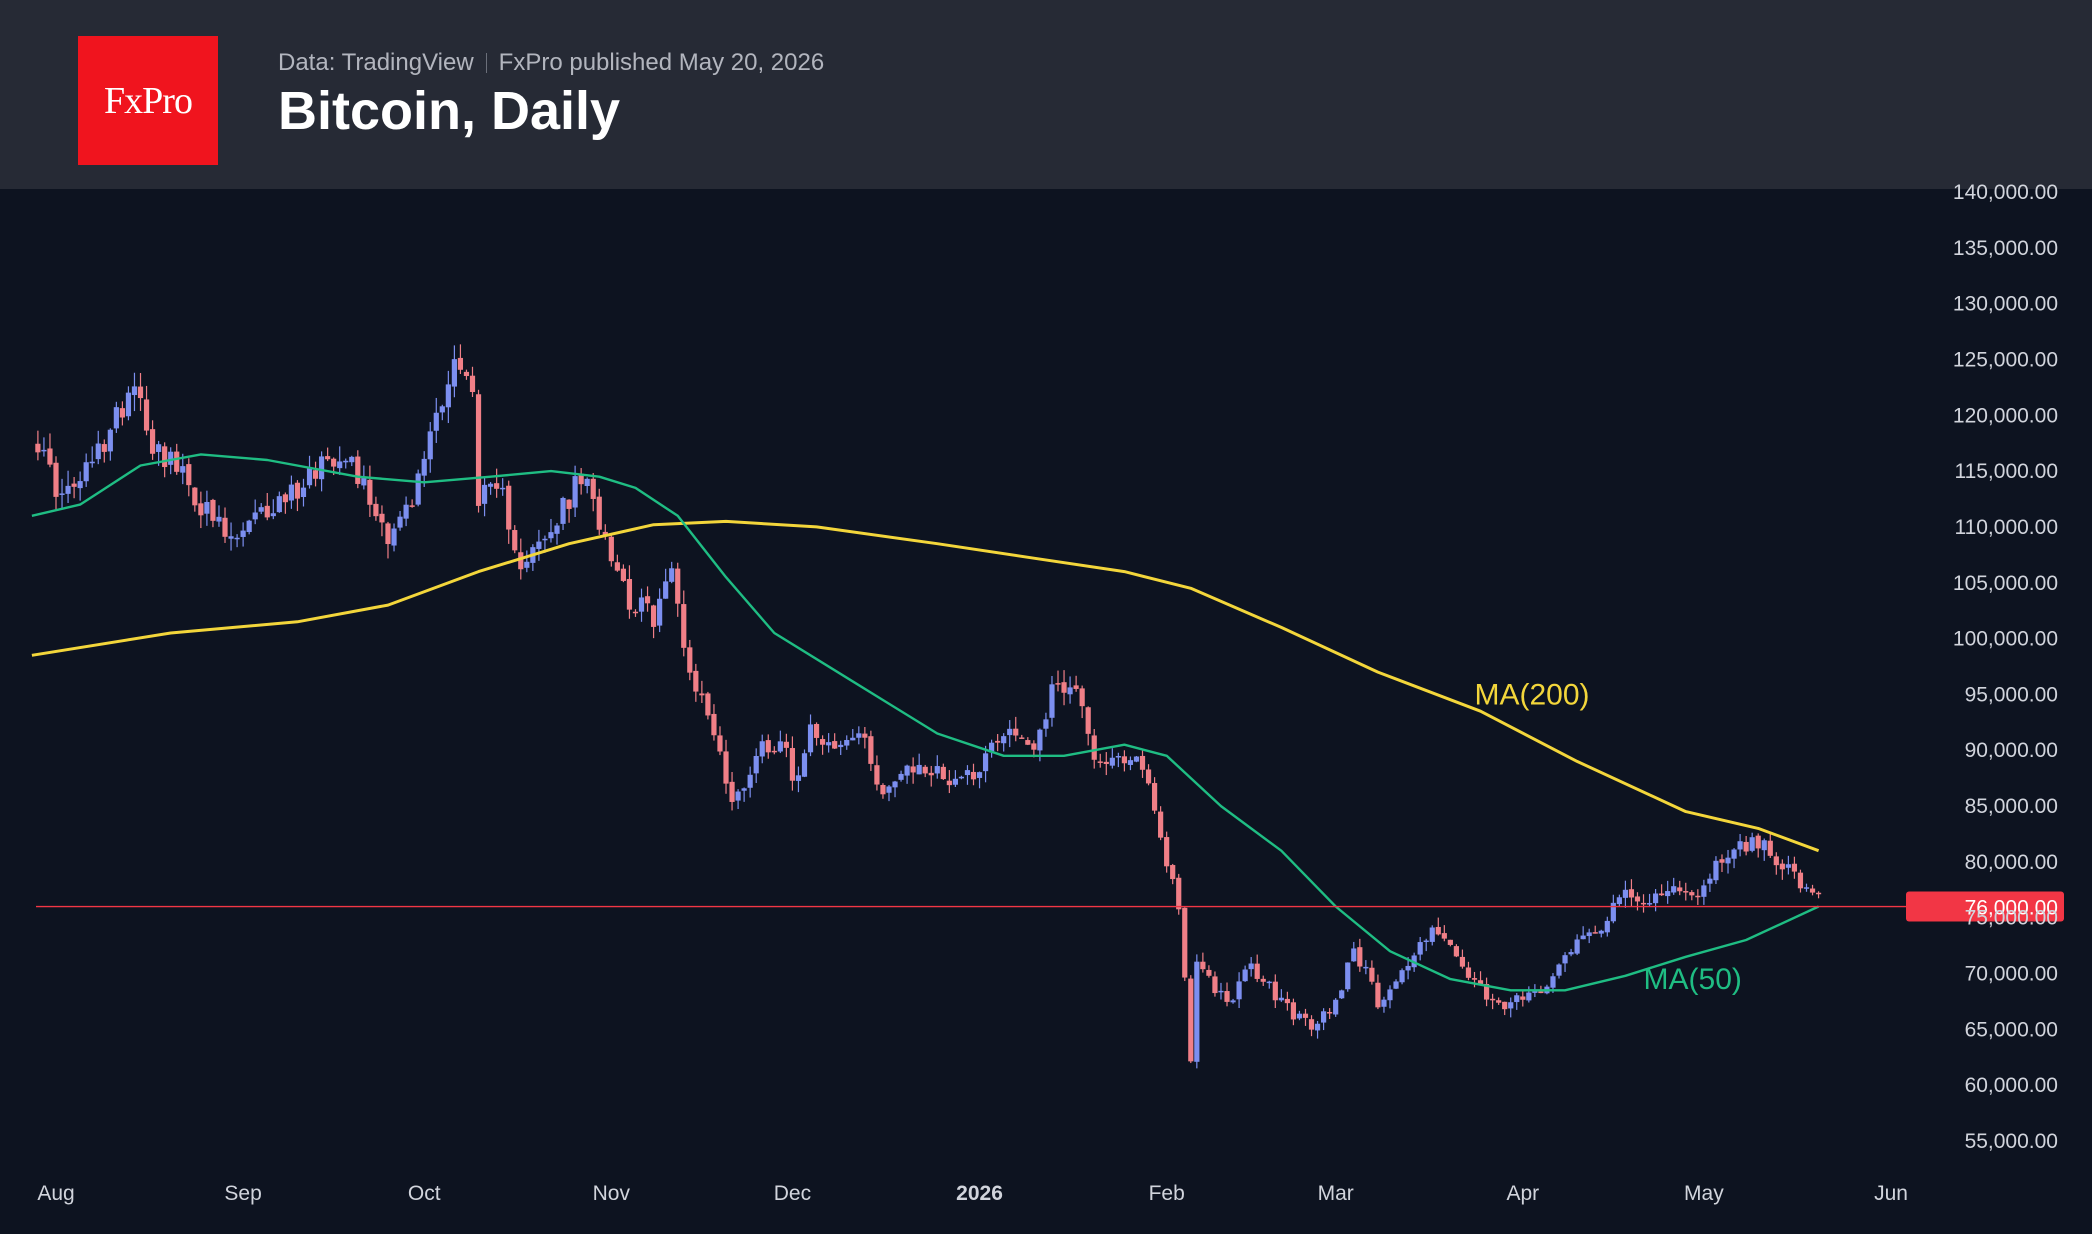  I want to click on x-tick-label: Jun, so click(1891, 1193).